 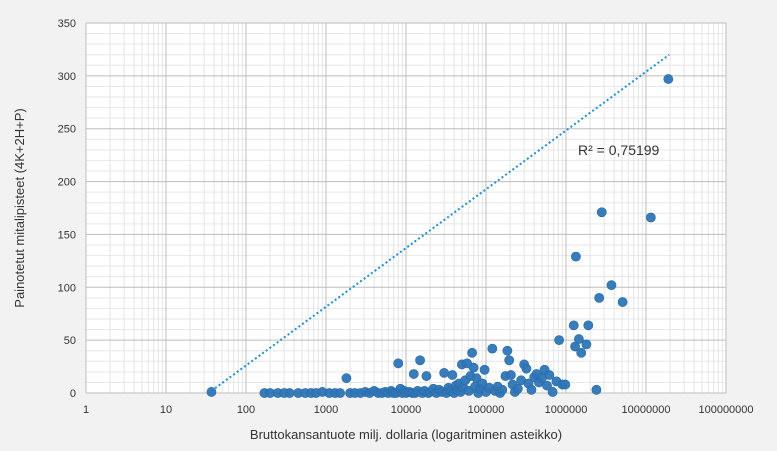 What do you see at coordinates (326, 410) in the screenshot?
I see `x-tick-label: 1000` at bounding box center [326, 410].